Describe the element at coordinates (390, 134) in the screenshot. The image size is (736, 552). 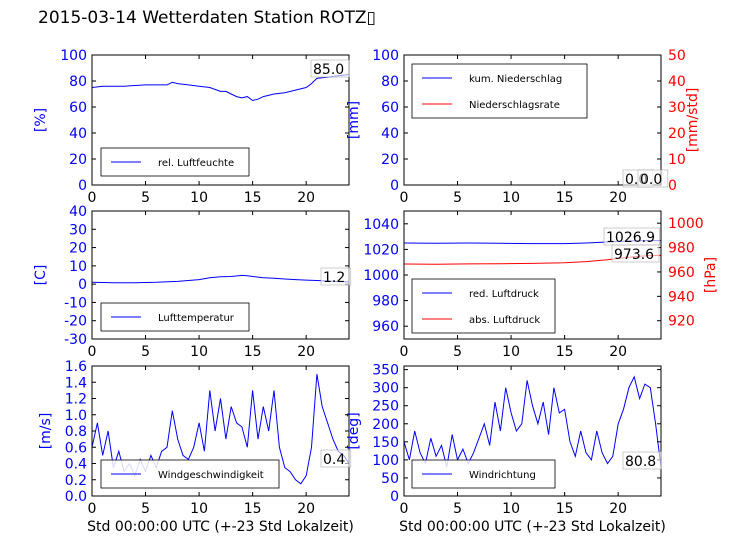
I see `precip-ytick-label: 40` at that location.